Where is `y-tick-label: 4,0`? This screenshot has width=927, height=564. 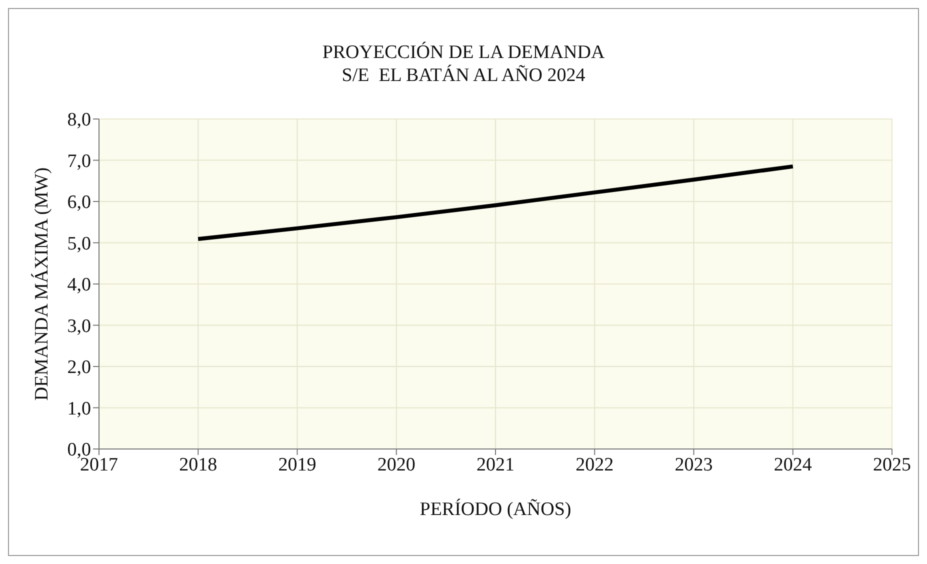 y-tick-label: 4,0 is located at coordinates (79, 285).